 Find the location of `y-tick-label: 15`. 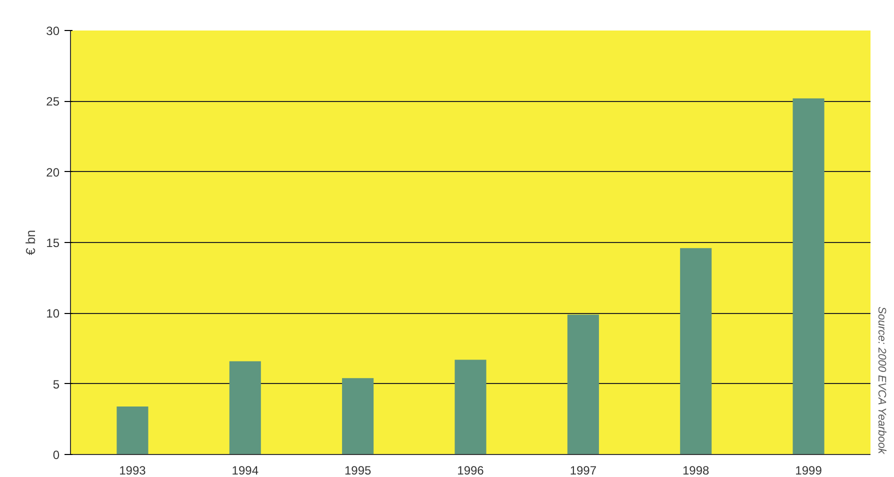

y-tick-label: 15 is located at coordinates (53, 243).